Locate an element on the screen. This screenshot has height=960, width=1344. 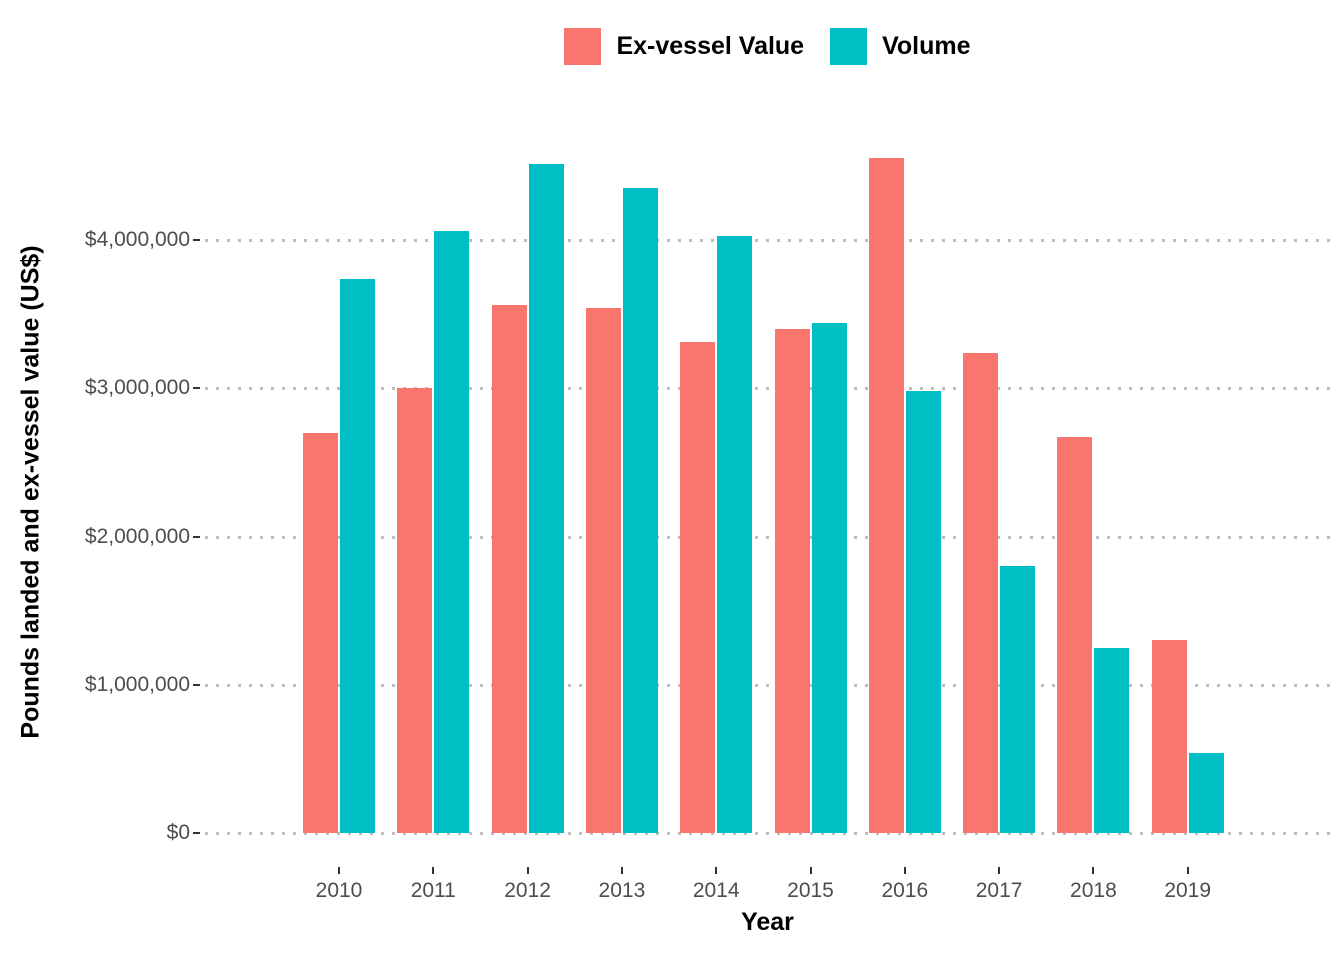
x-tick-label: 2016 is located at coordinates (905, 890).